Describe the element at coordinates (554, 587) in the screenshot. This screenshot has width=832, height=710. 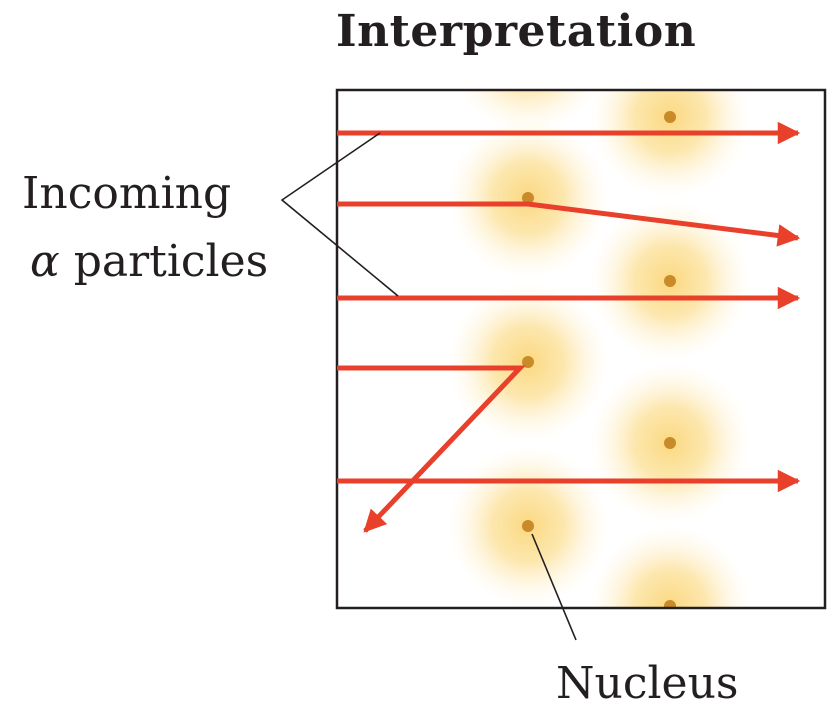
I see `nucleus-leader-line` at that location.